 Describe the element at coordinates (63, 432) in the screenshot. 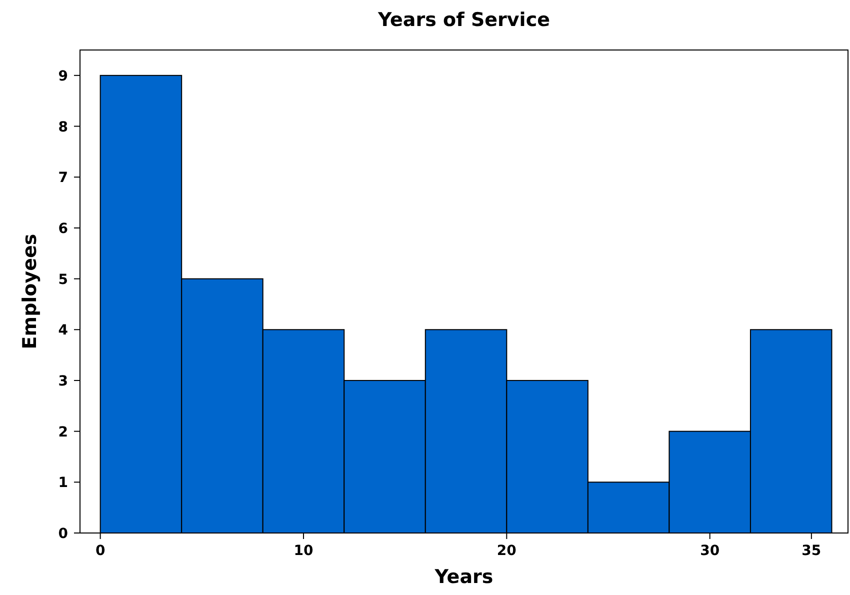

I see `y-tick-label: 2` at that location.